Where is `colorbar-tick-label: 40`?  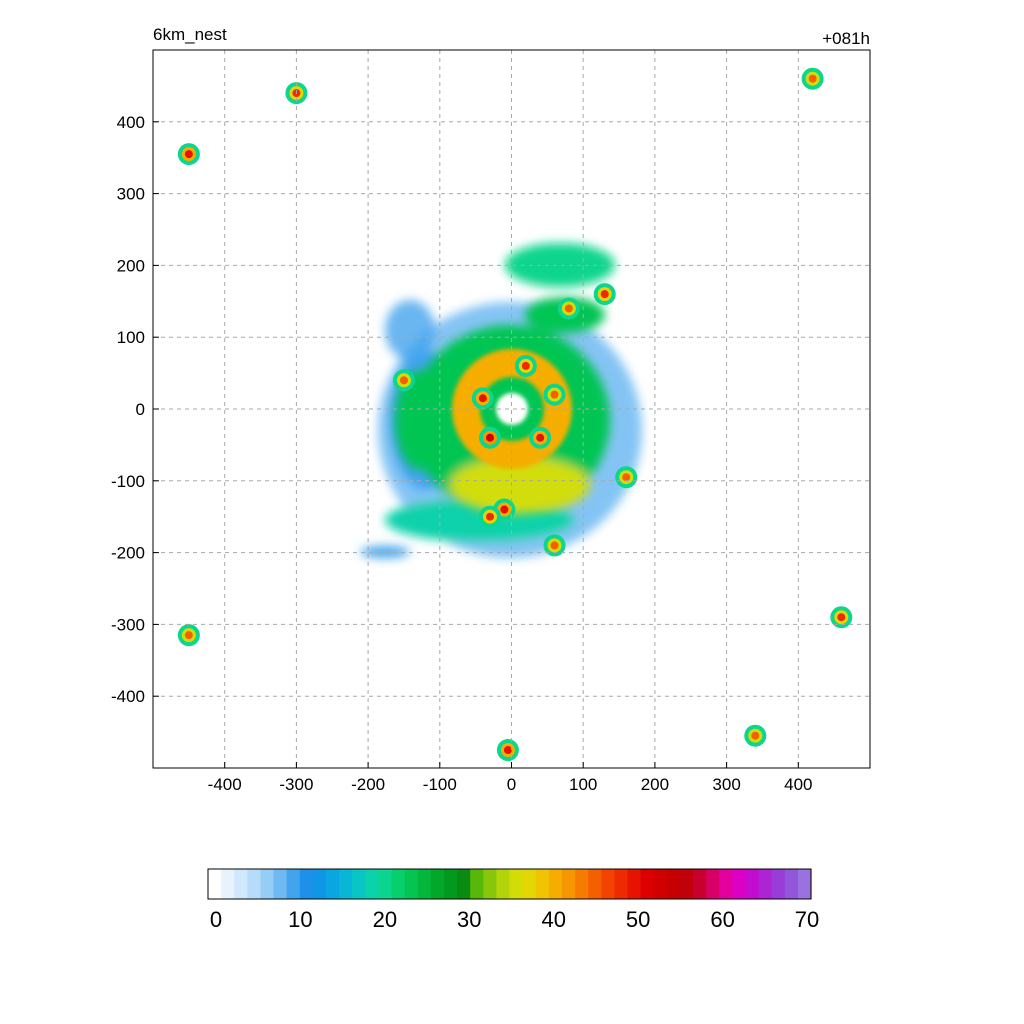 colorbar-tick-label: 40 is located at coordinates (553, 919).